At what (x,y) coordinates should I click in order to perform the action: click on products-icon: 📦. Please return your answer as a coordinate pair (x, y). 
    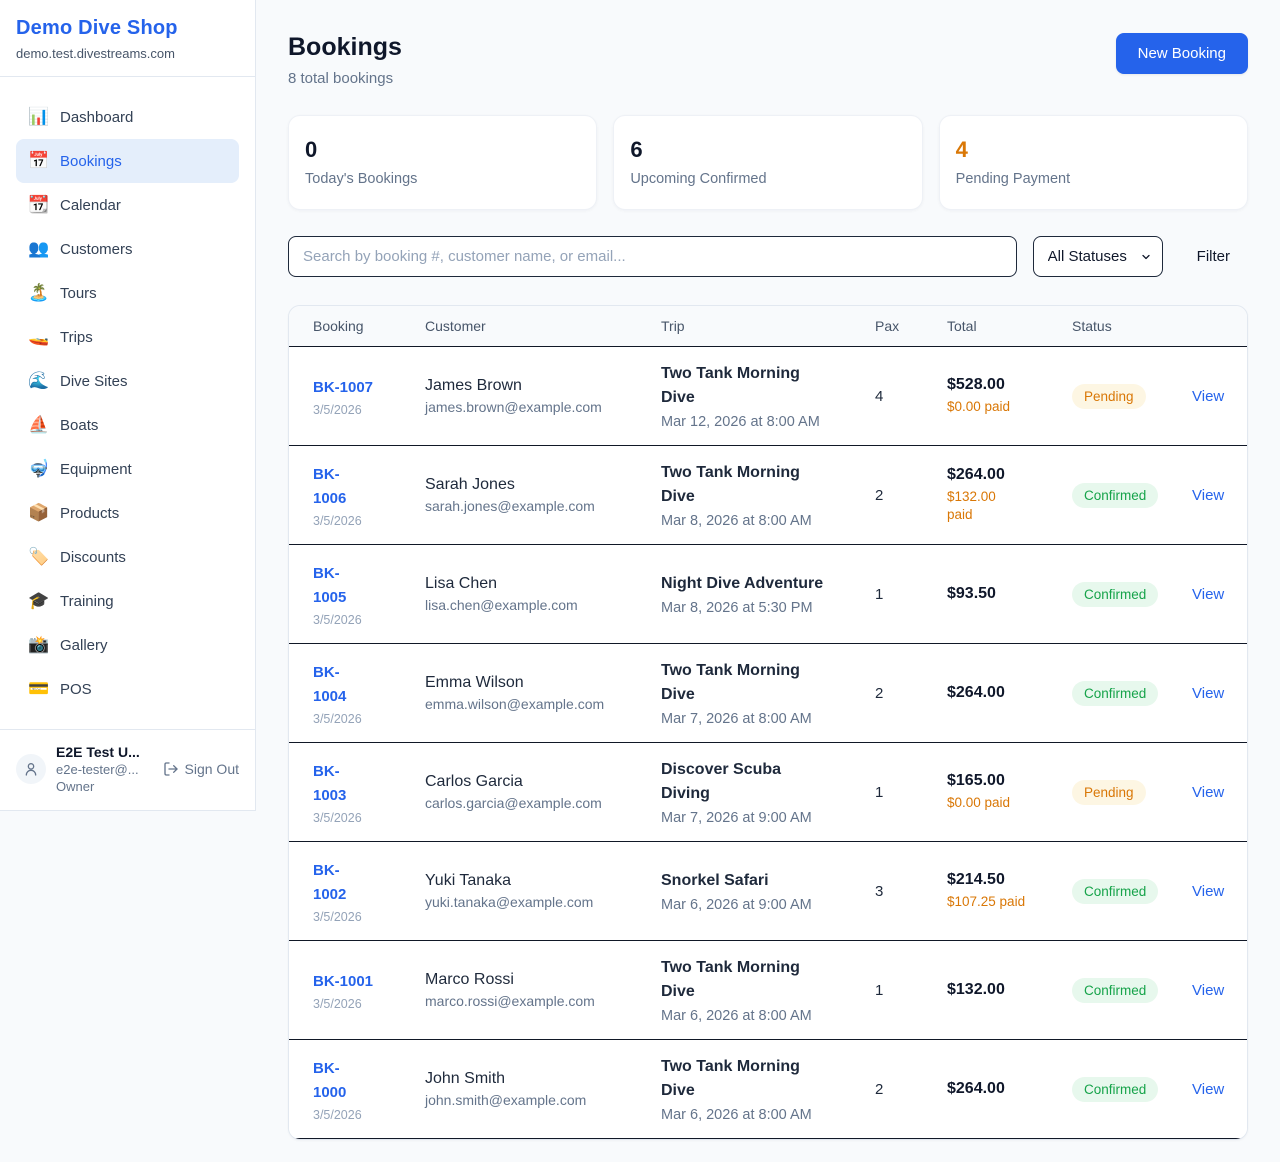
    Looking at the image, I should click on (39, 512).